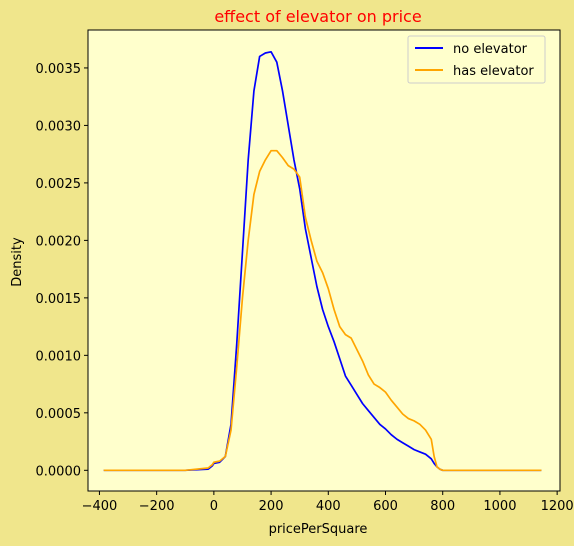 This screenshot has height=546, width=574. What do you see at coordinates (557, 506) in the screenshot?
I see `x-tick-label: 1200` at bounding box center [557, 506].